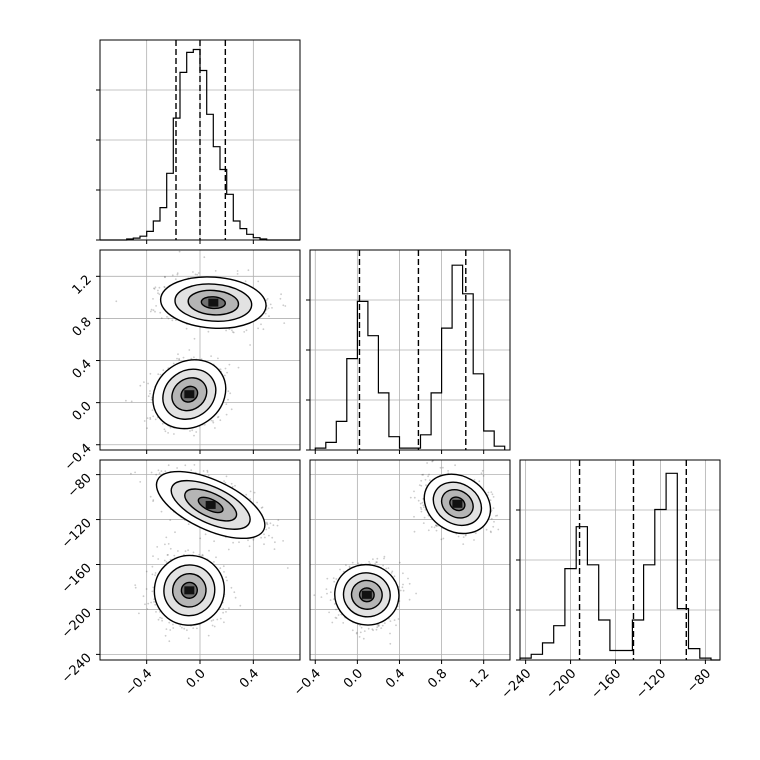 Image resolution: width=760 pixels, height=760 pixels. I want to click on panel-grid, so click(410, 350).